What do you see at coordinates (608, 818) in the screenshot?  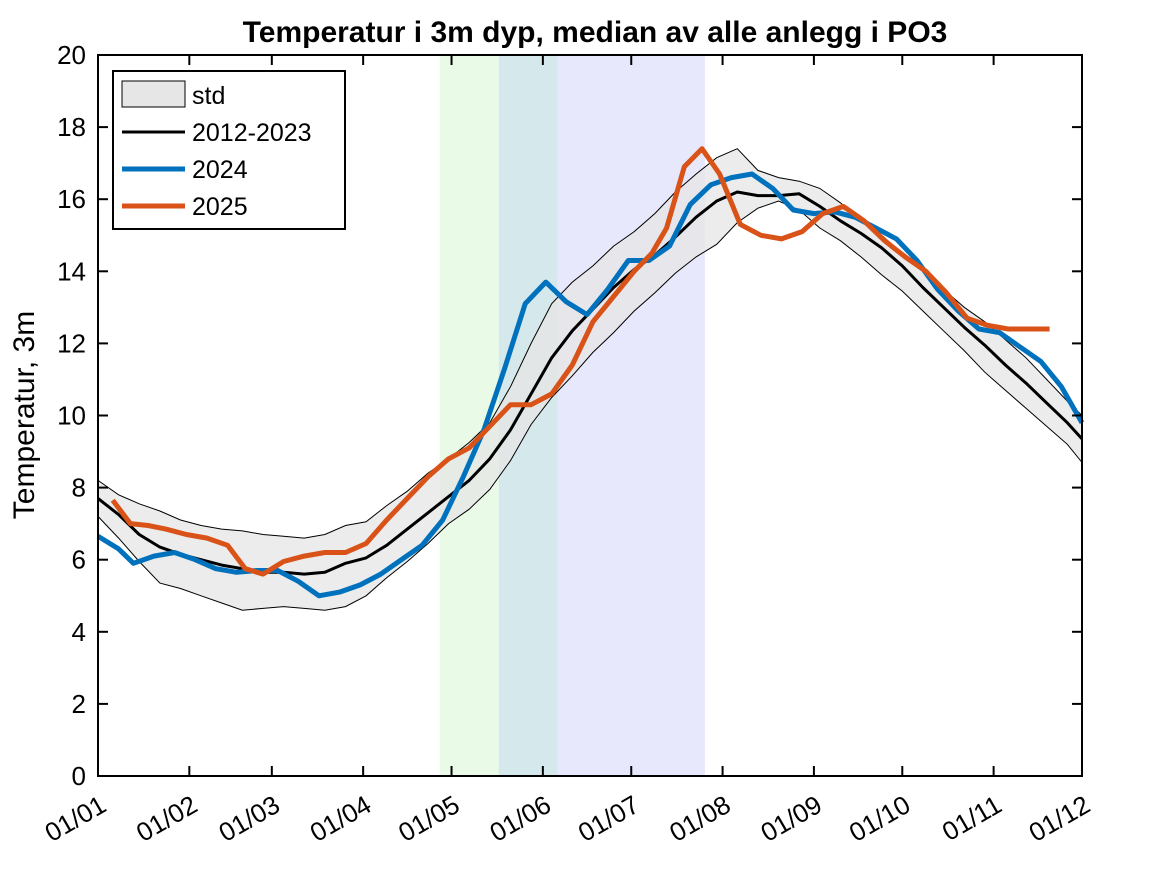 I see `x-tick-label: 01/07` at bounding box center [608, 818].